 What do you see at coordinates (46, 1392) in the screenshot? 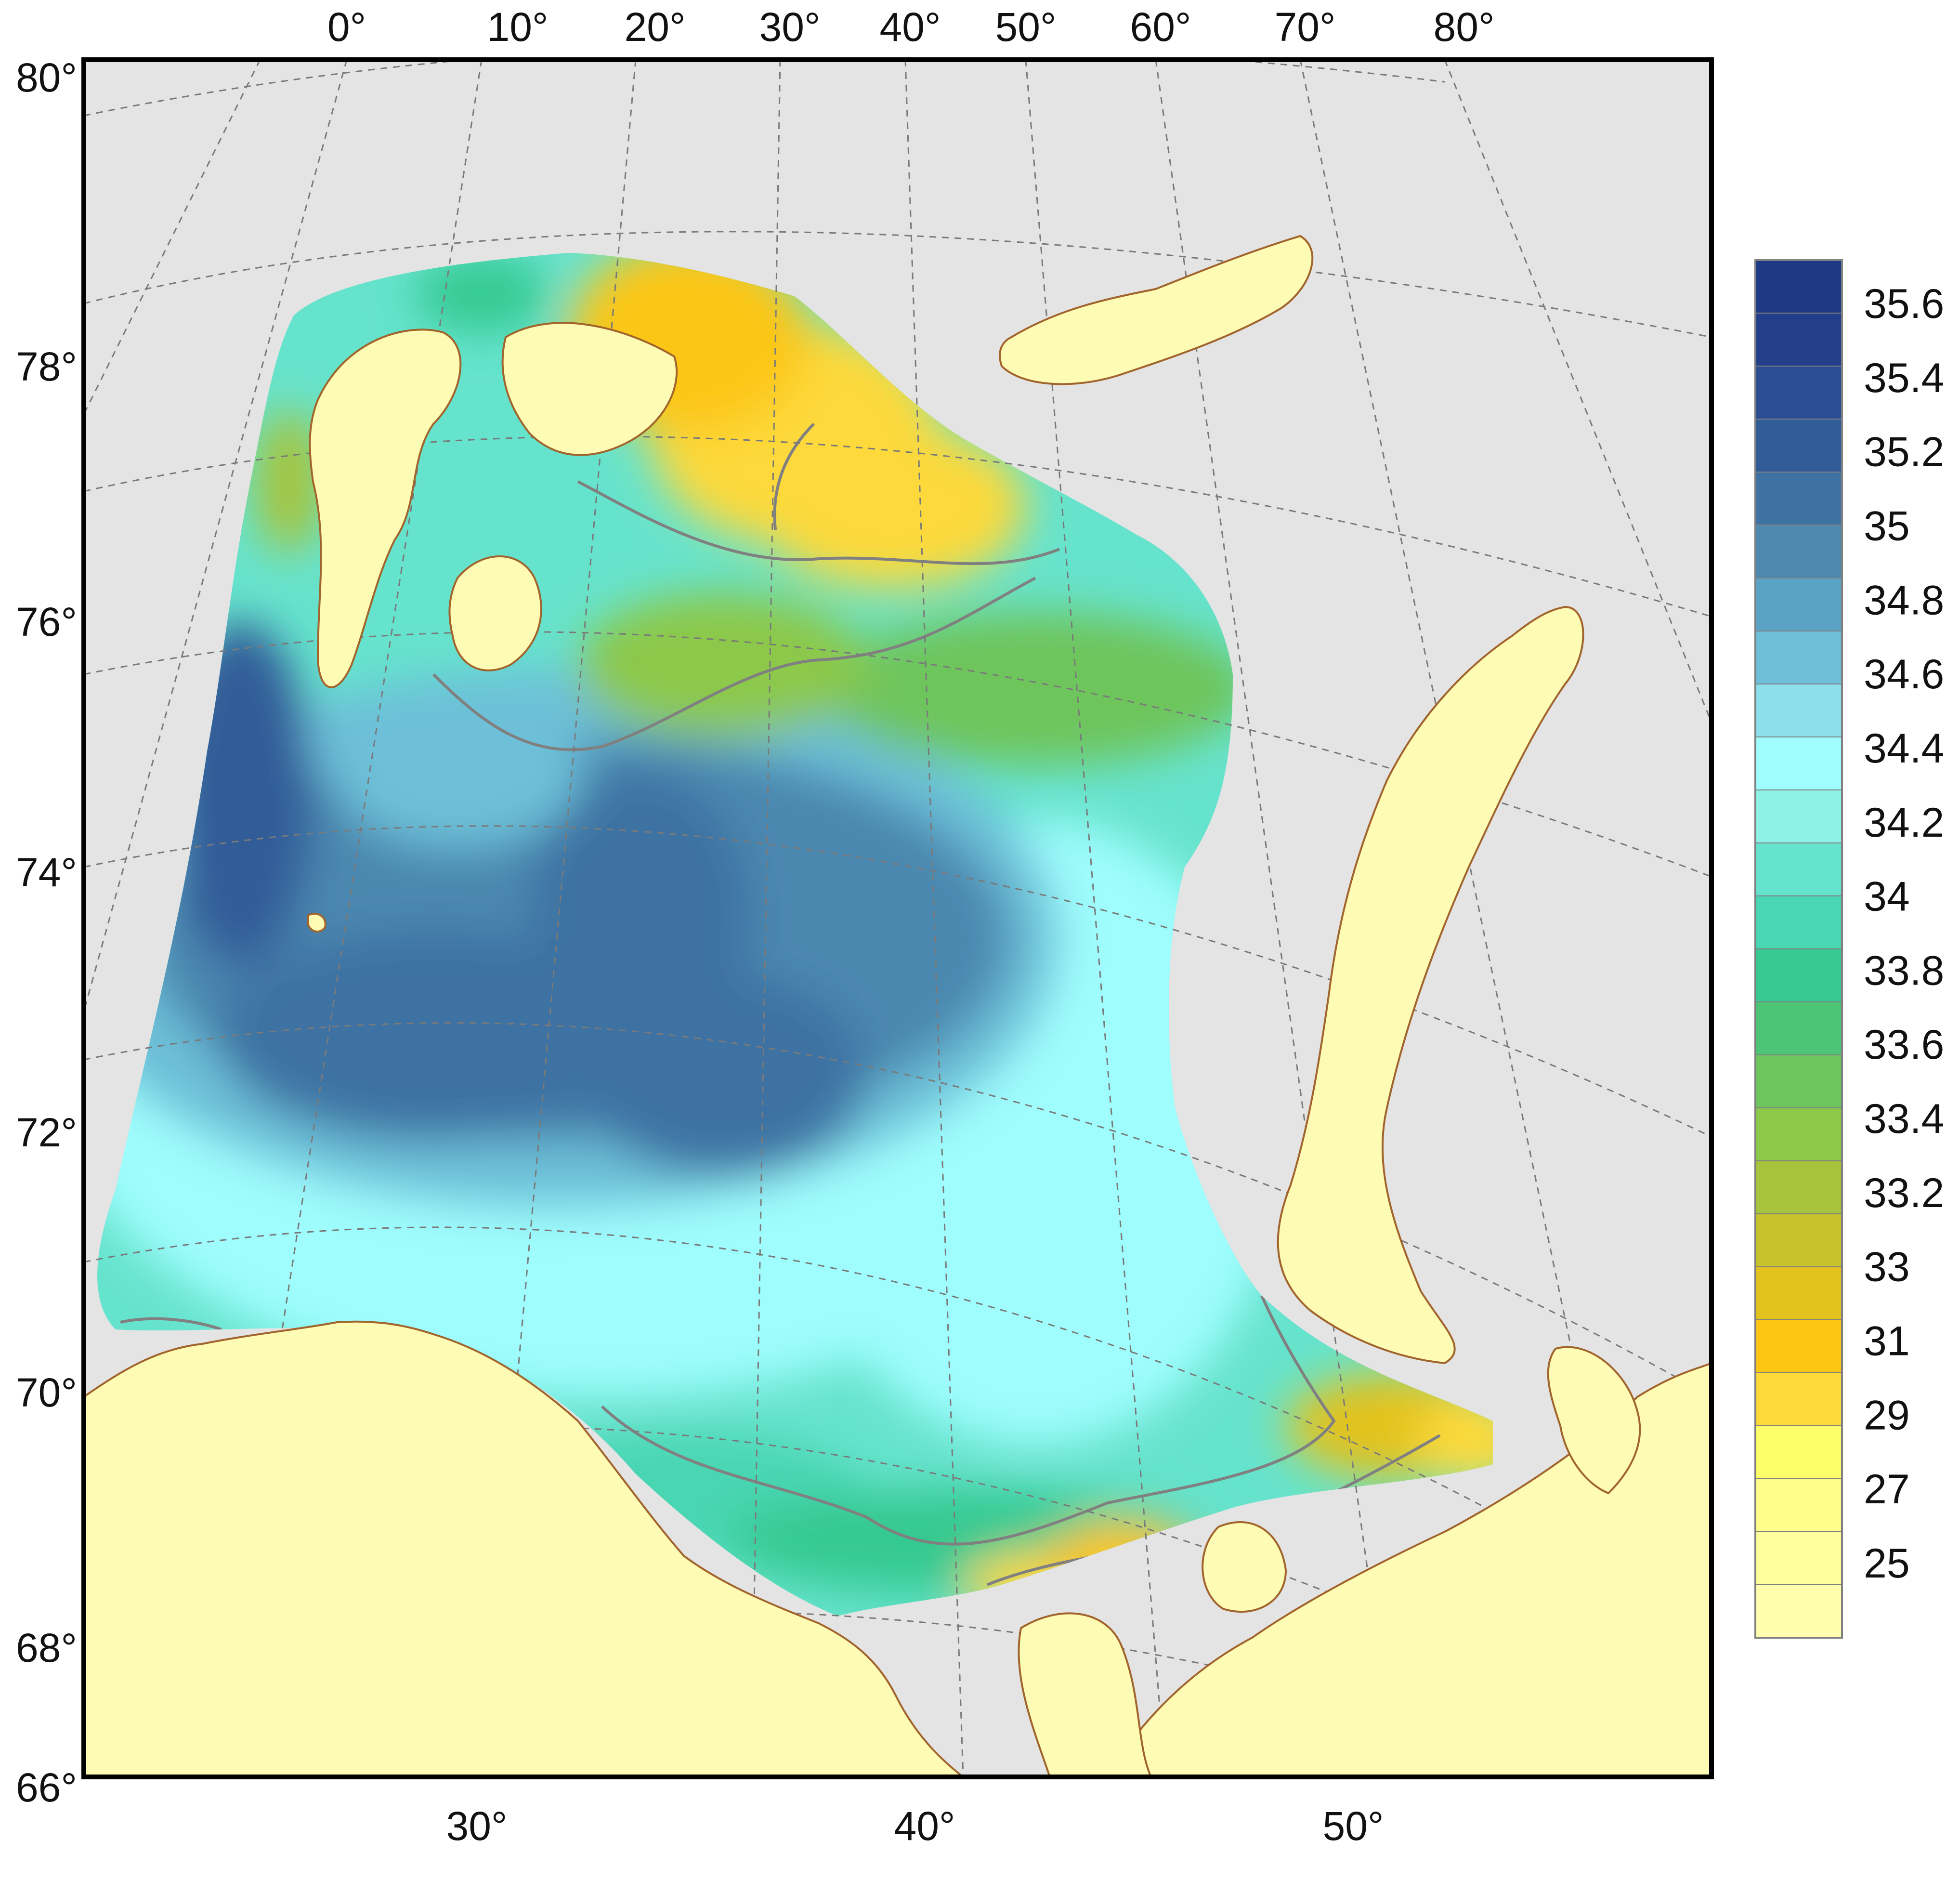
I see `lat-label-5: 70°` at bounding box center [46, 1392].